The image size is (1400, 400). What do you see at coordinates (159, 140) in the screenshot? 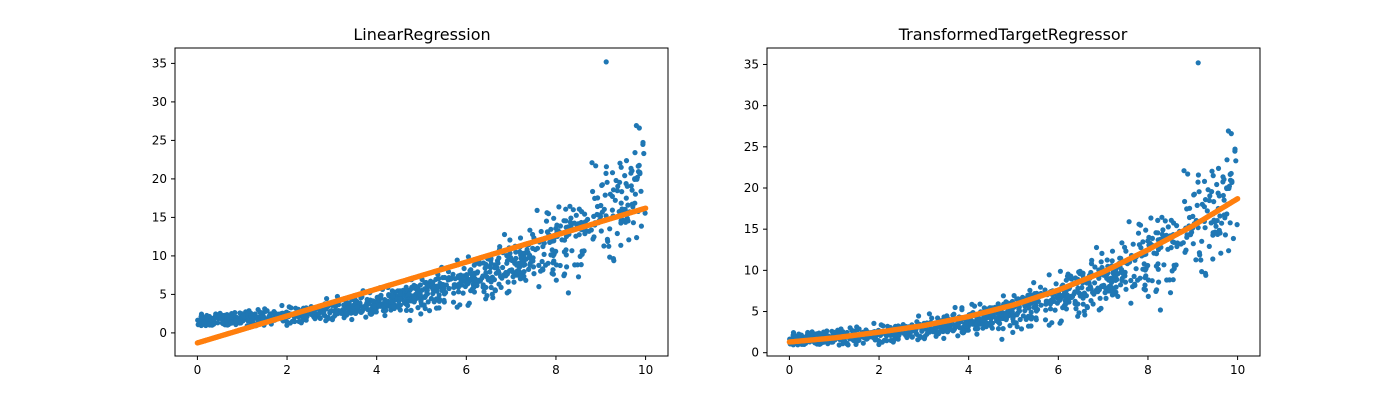
I see `y-tick-label: 25` at bounding box center [159, 140].